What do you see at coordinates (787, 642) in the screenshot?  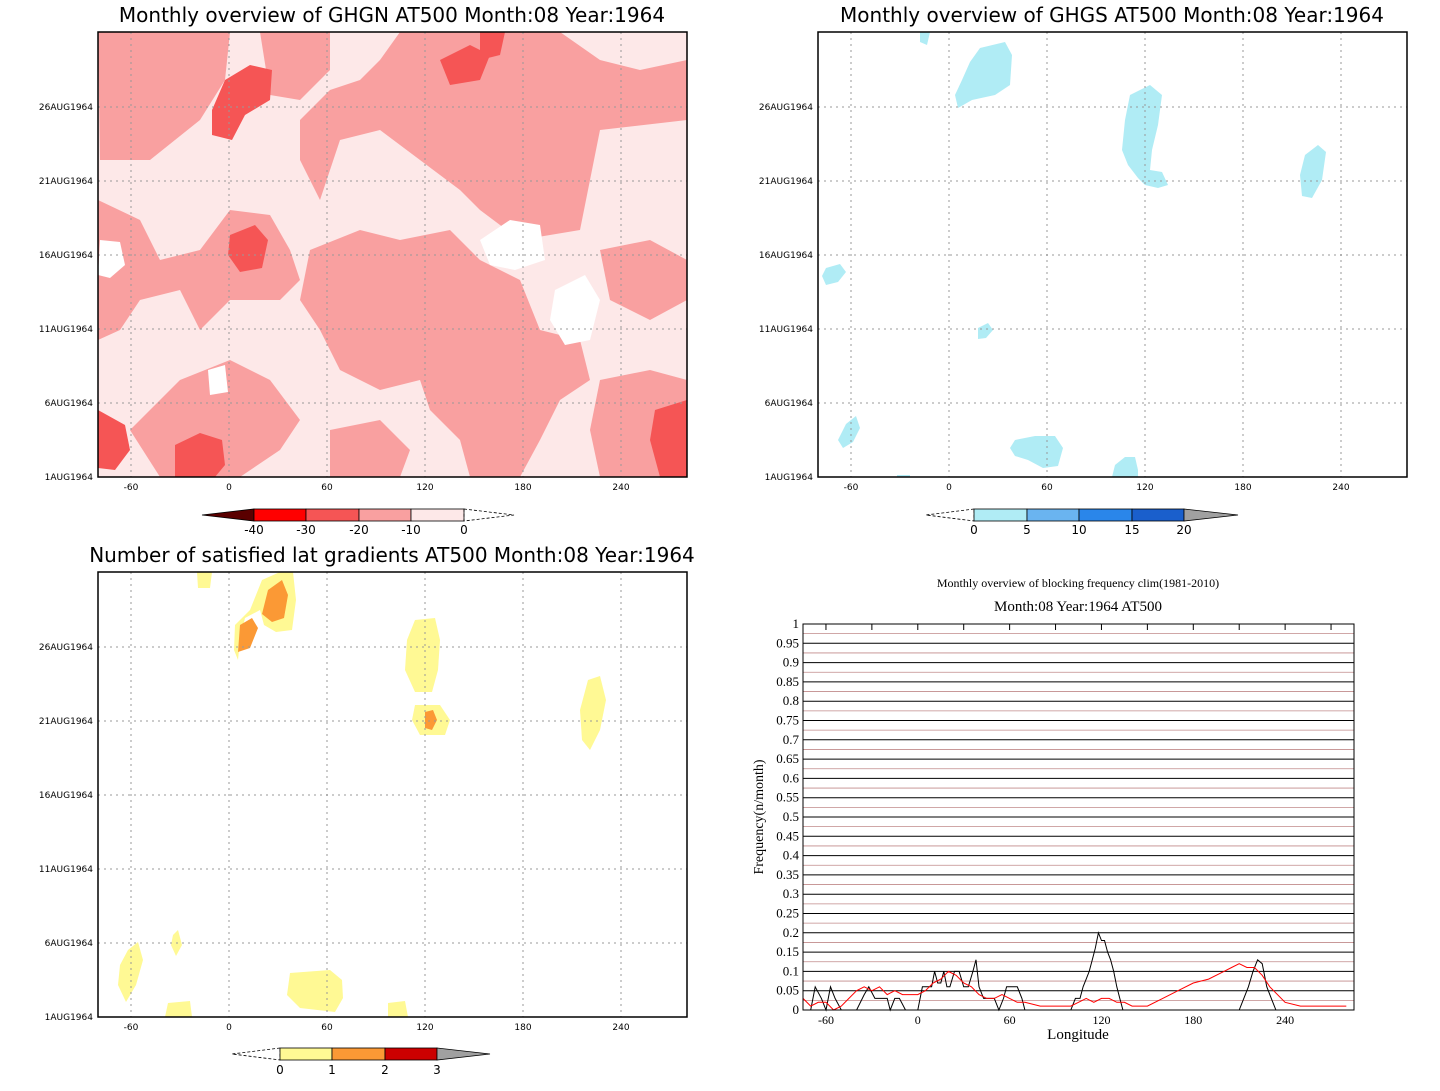 I see `line-chart-y-tick: 0.95` at bounding box center [787, 642].